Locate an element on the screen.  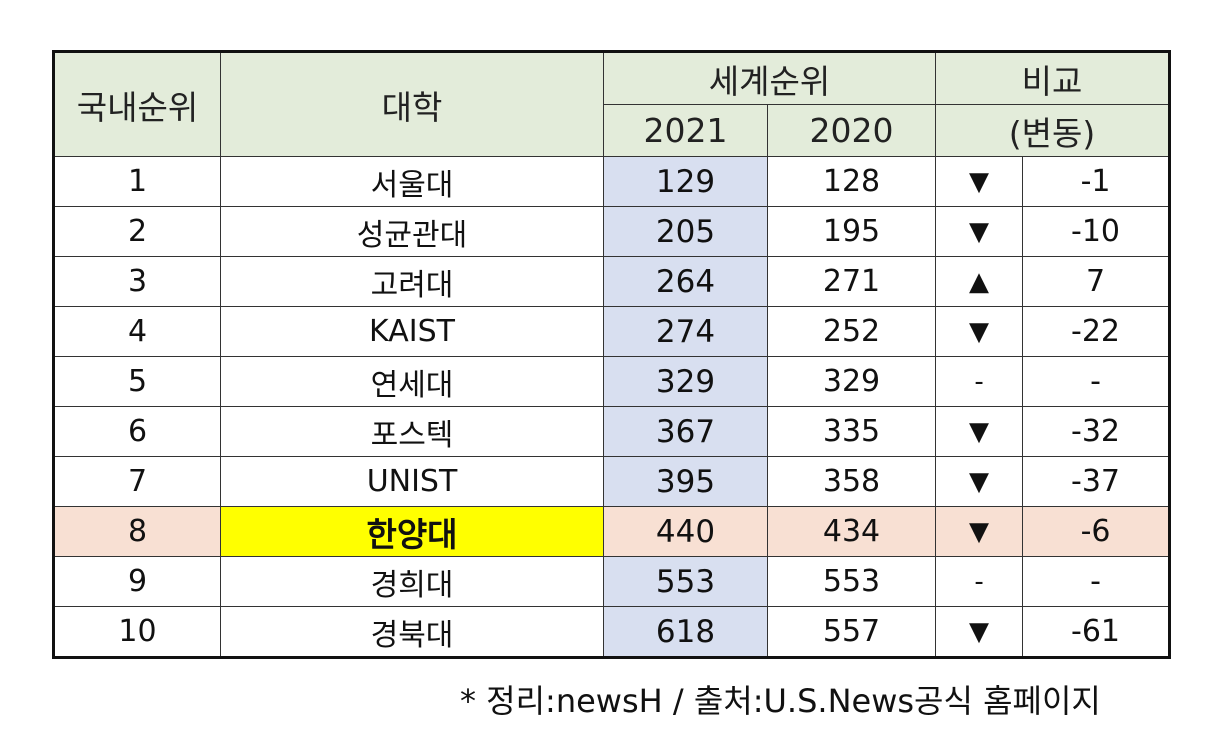
rank-2021-cell: 440 is located at coordinates (685, 531).